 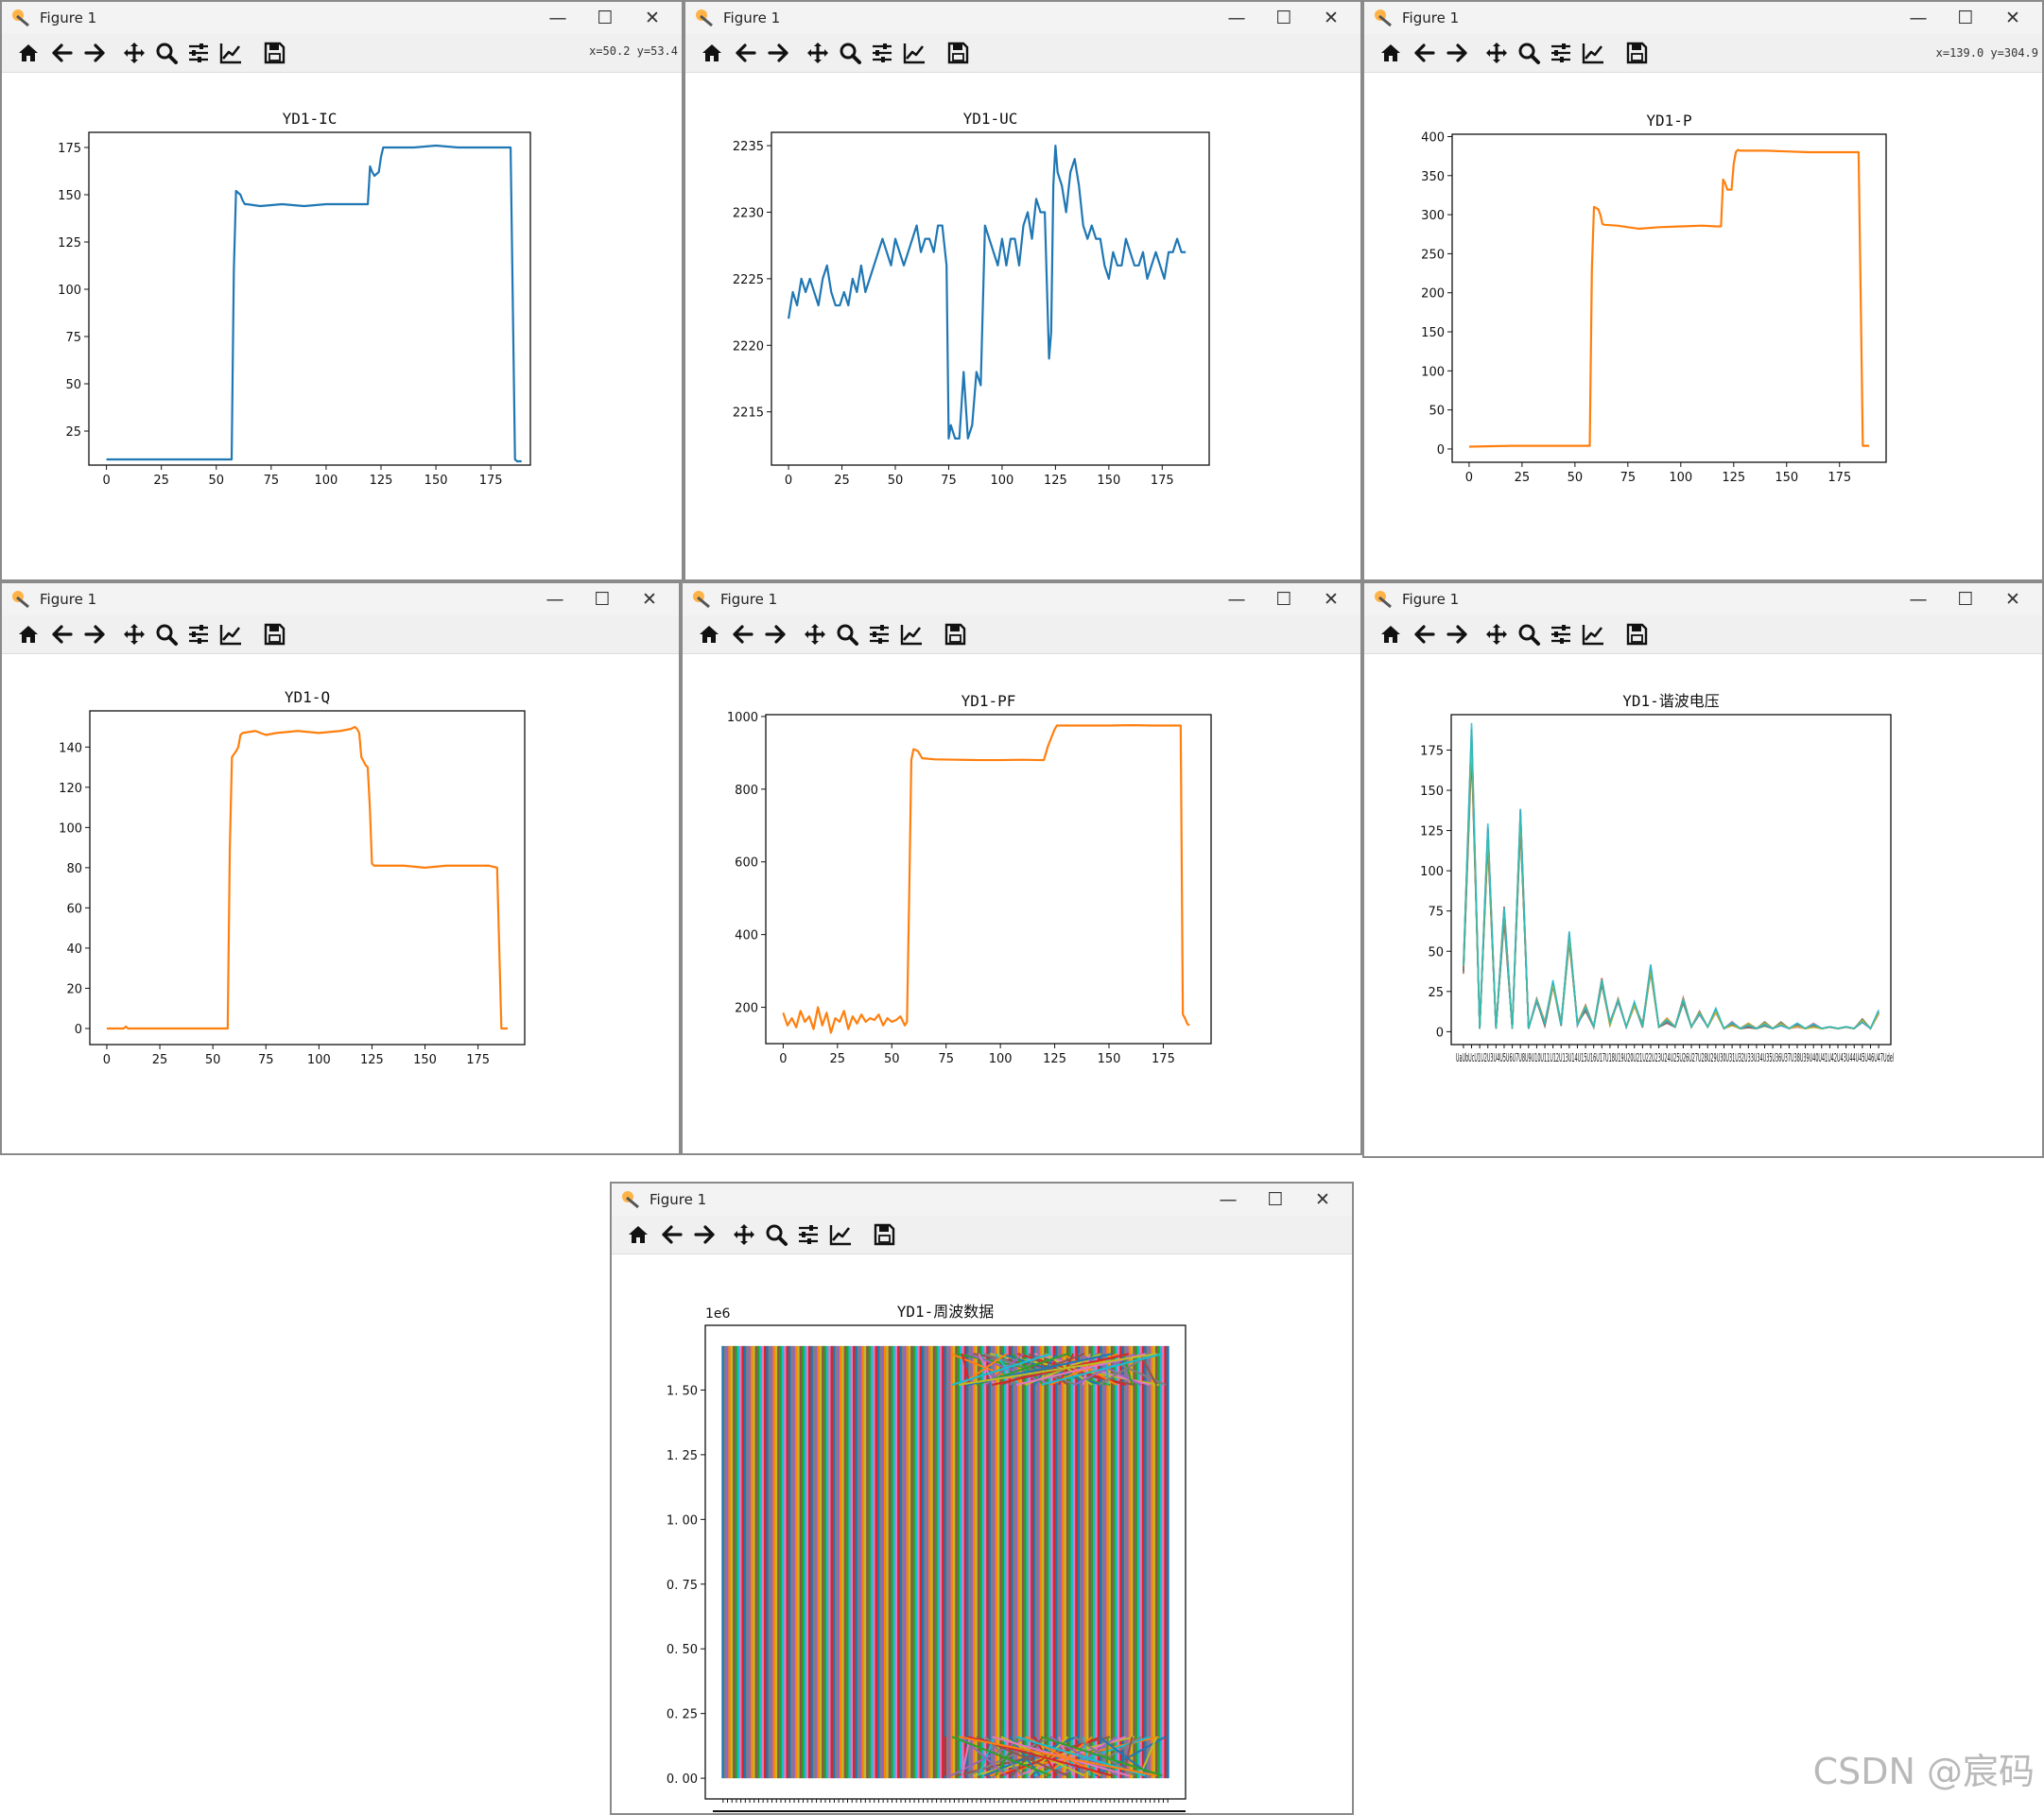 What do you see at coordinates (1671, 887) in the screenshot?
I see `harmonic-series-line` at bounding box center [1671, 887].